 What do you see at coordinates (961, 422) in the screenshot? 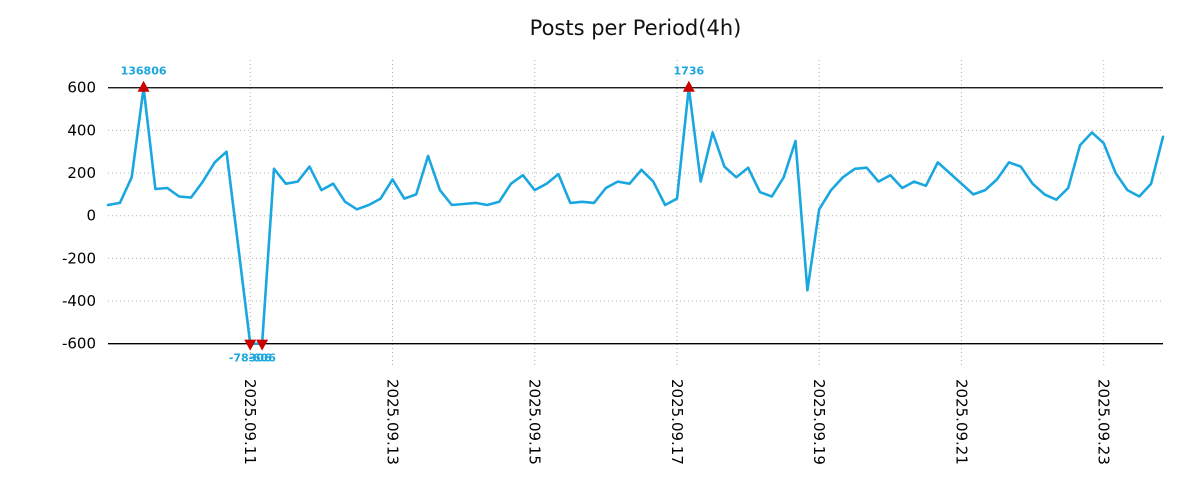
I see `x-tick-label: 2025.09.21` at bounding box center [961, 422].